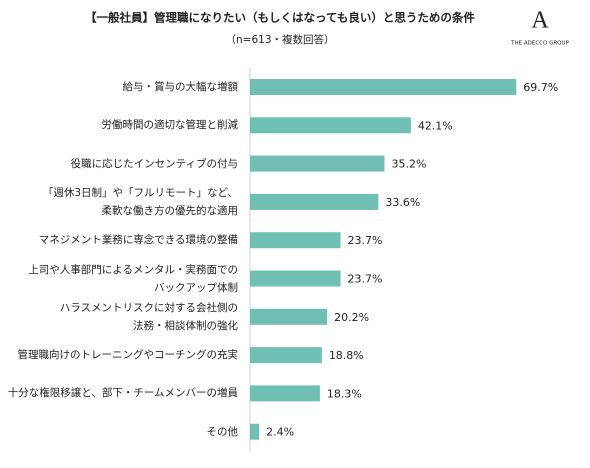  Describe the element at coordinates (138, 240) in the screenshot. I see `category-label: マネジメント業務に専念できる環境の整備` at that location.